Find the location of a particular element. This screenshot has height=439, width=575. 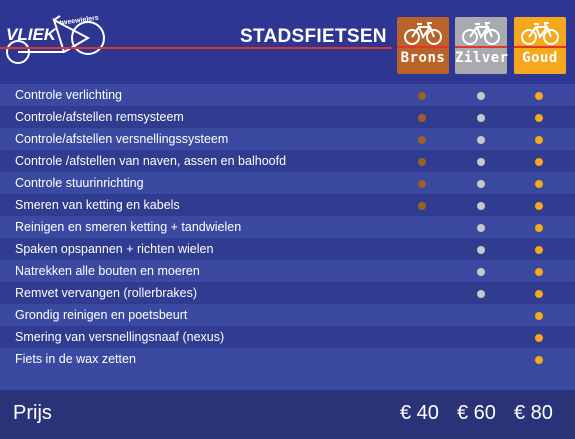

vliek-logo: VLIEK tweewielers is located at coordinates (55, 39).